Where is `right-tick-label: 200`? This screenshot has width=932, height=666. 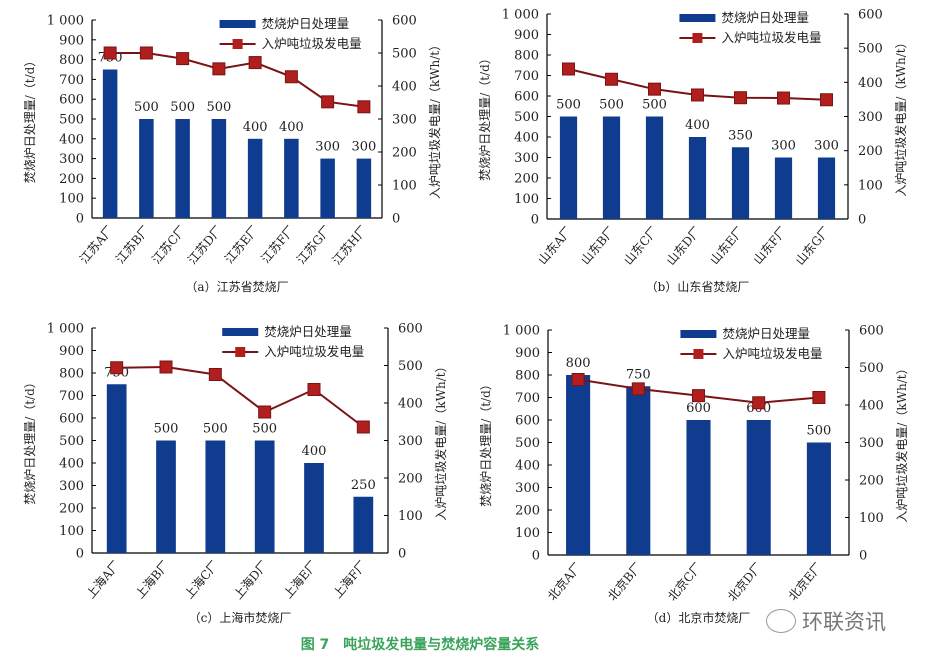
right-tick-label: 200 is located at coordinates (404, 153).